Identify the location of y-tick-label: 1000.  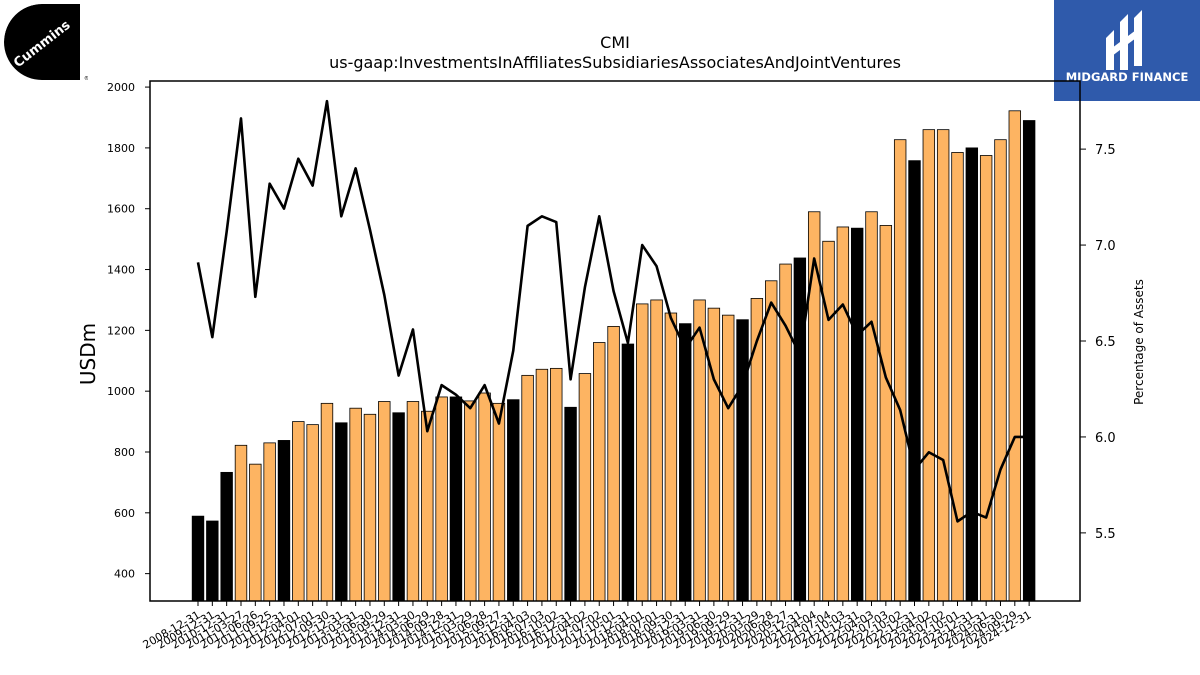
(121, 391).